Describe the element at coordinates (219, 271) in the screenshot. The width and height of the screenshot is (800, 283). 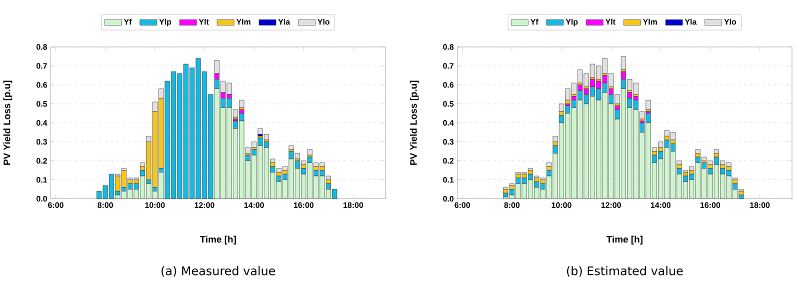
I see `text: (a) Measured value` at that location.